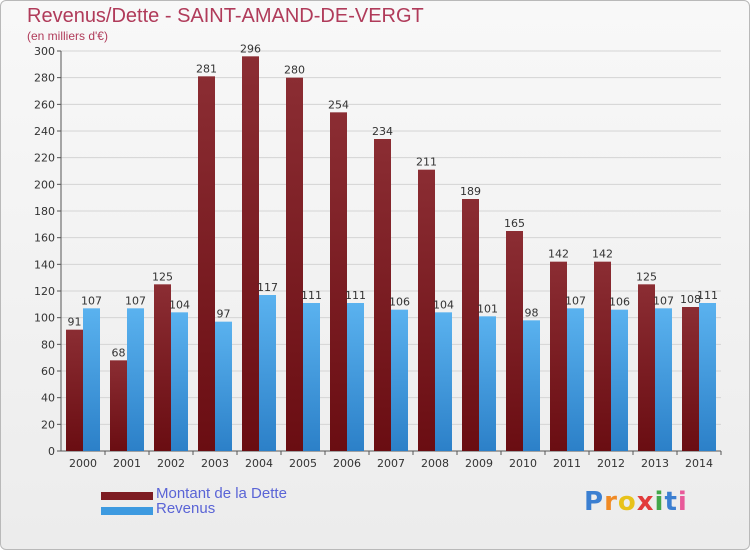  Describe the element at coordinates (44, 78) in the screenshot. I see `y-tick-label: 280` at that location.